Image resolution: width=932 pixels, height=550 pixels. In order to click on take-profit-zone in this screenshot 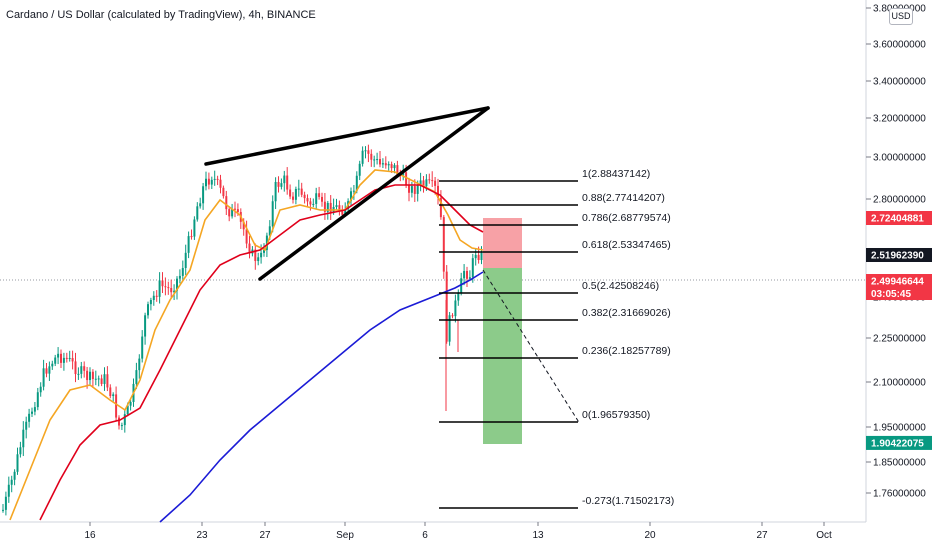, I will do `click(502, 356)`.